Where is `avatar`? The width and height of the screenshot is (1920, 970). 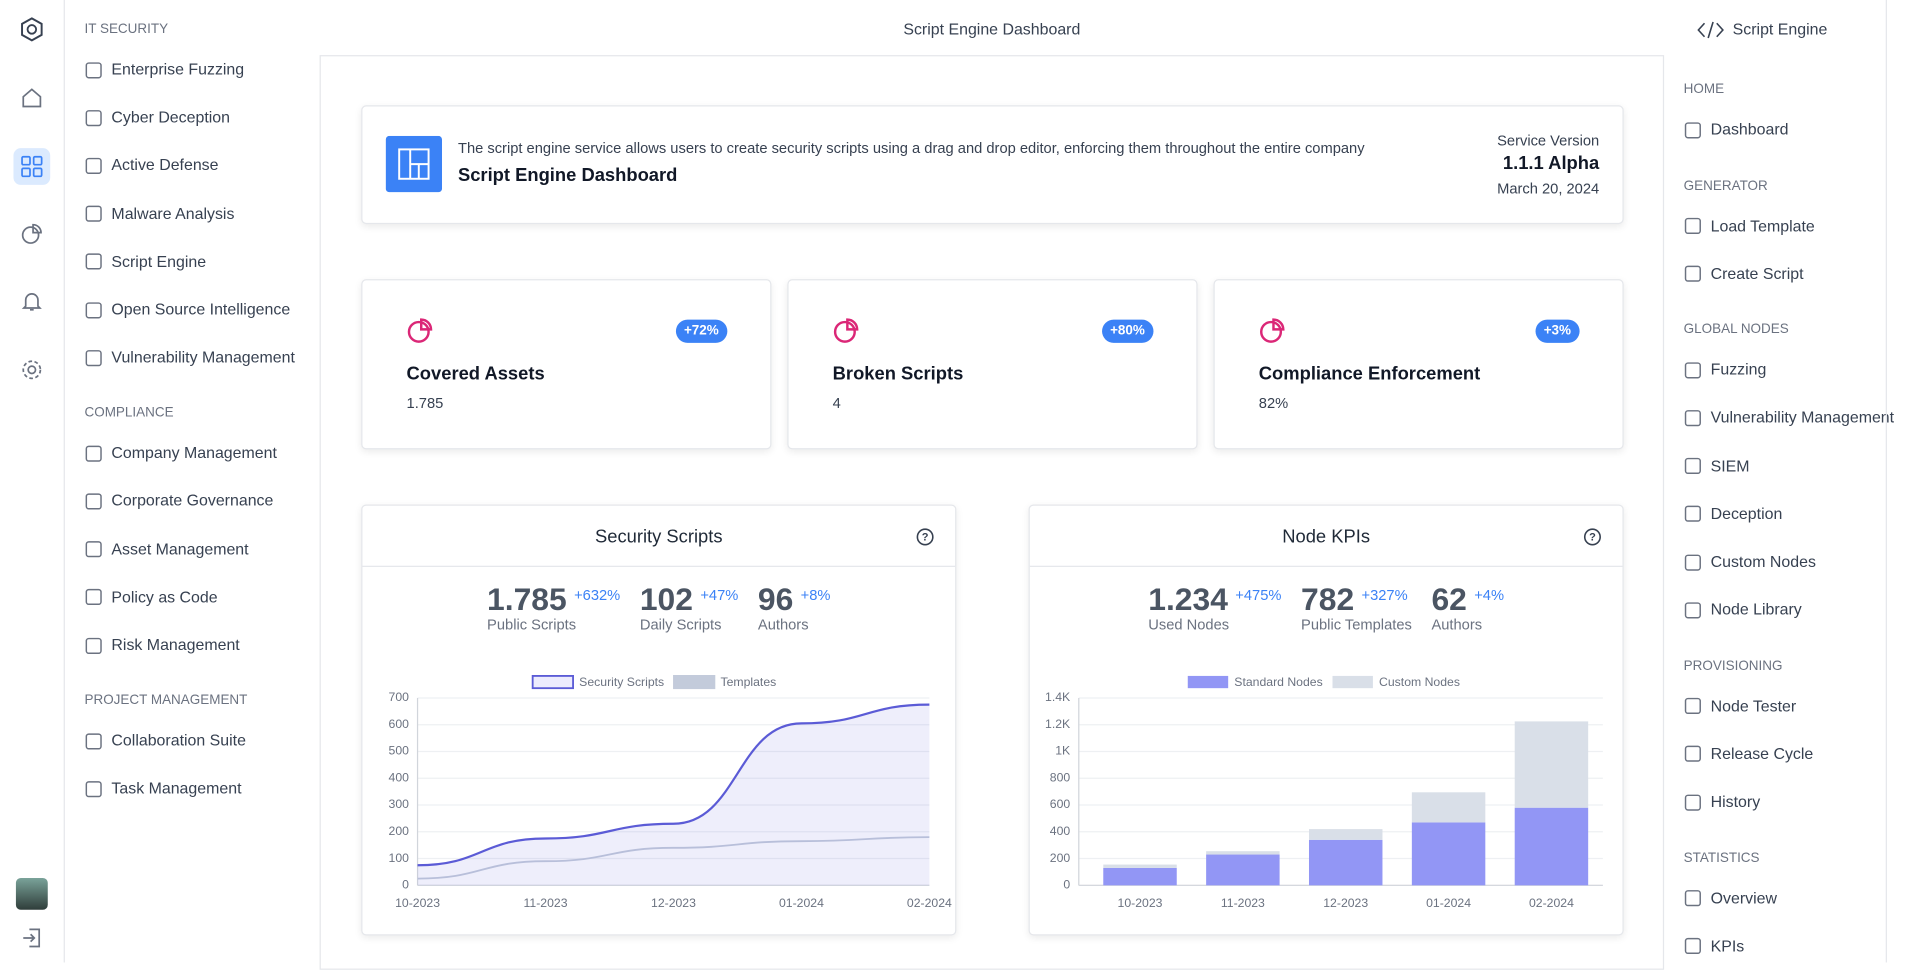
avatar is located at coordinates (31, 893).